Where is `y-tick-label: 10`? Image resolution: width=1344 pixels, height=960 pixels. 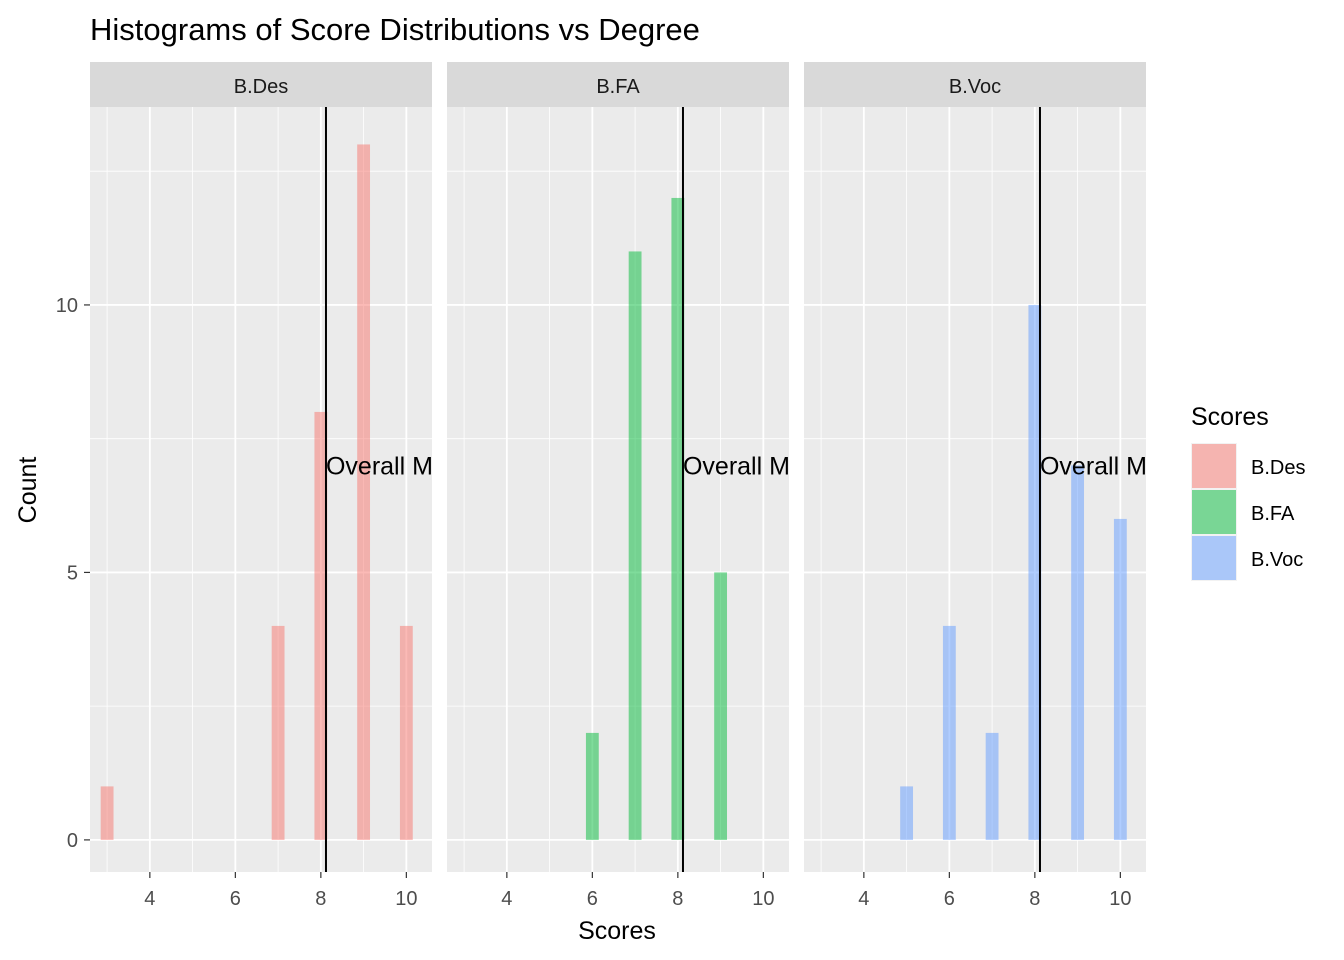 y-tick-label: 10 is located at coordinates (67, 306).